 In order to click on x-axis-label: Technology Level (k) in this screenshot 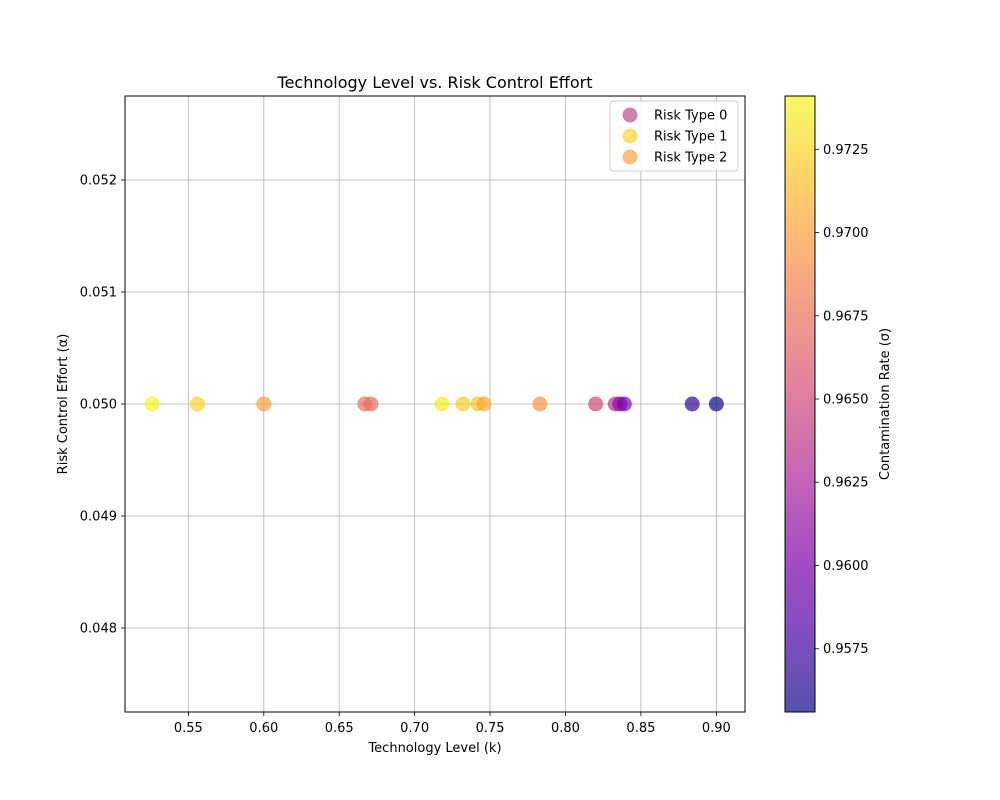, I will do `click(434, 748)`.